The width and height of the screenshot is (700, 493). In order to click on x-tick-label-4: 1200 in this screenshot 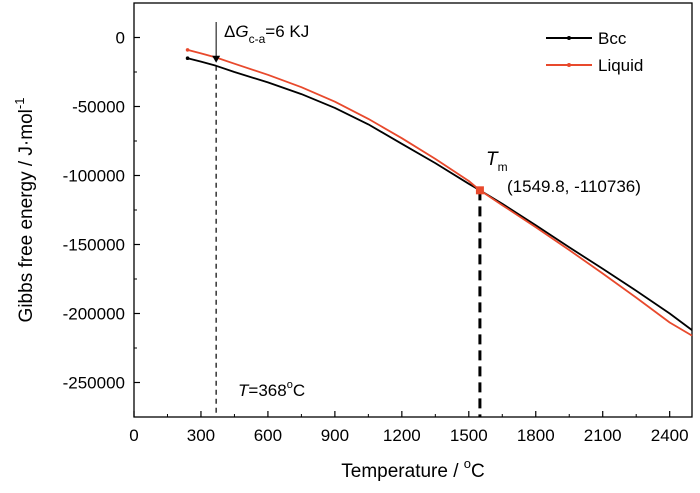, I will do `click(402, 435)`.